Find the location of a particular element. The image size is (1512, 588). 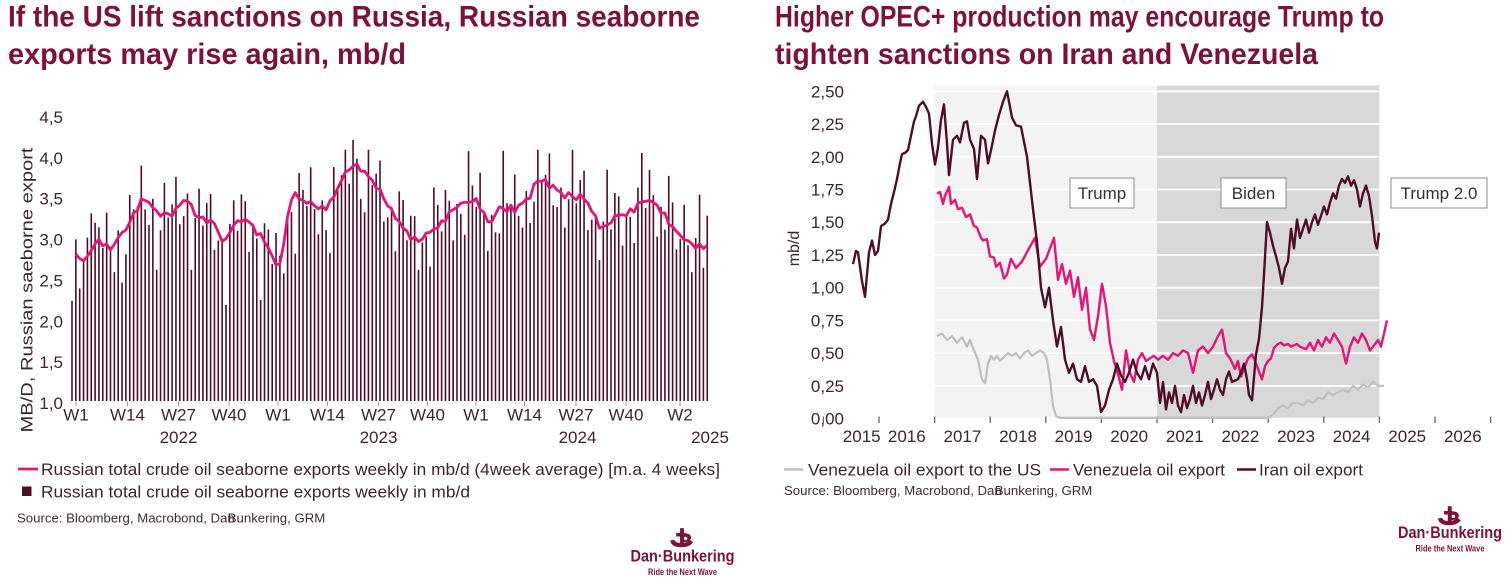

svg-text: 1,0 is located at coordinates (51, 403).